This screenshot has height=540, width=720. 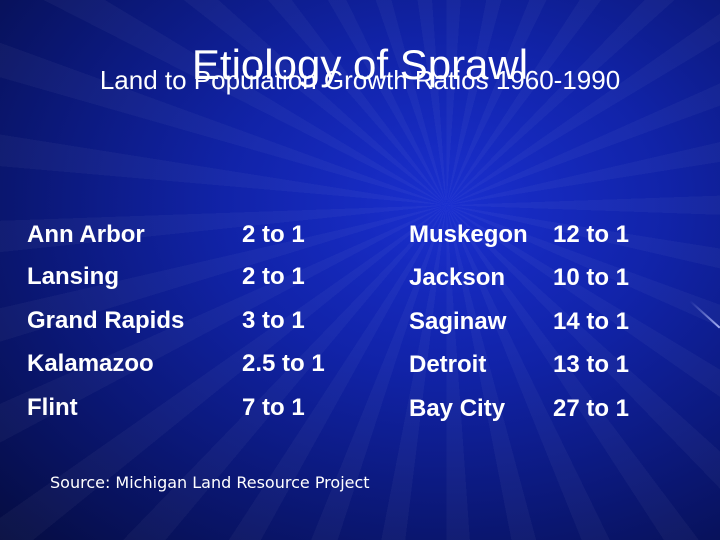 What do you see at coordinates (52, 407) in the screenshot?
I see `city-name-left: Flint` at bounding box center [52, 407].